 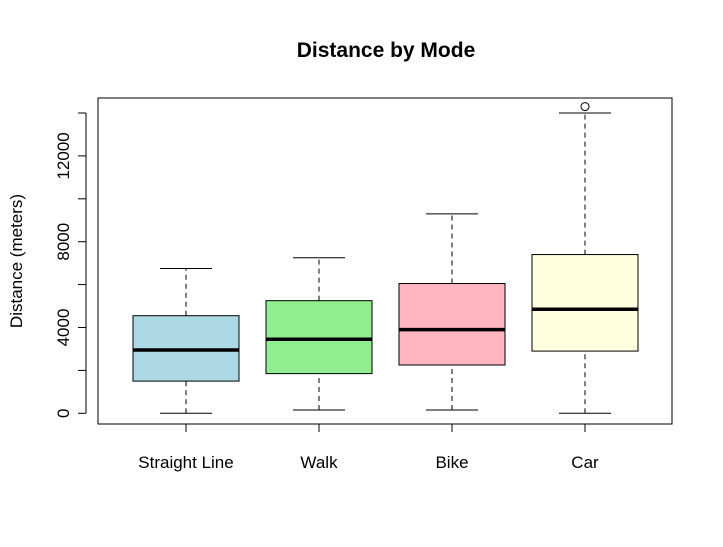 What do you see at coordinates (319, 462) in the screenshot?
I see `x-tick-label: Walk` at bounding box center [319, 462].